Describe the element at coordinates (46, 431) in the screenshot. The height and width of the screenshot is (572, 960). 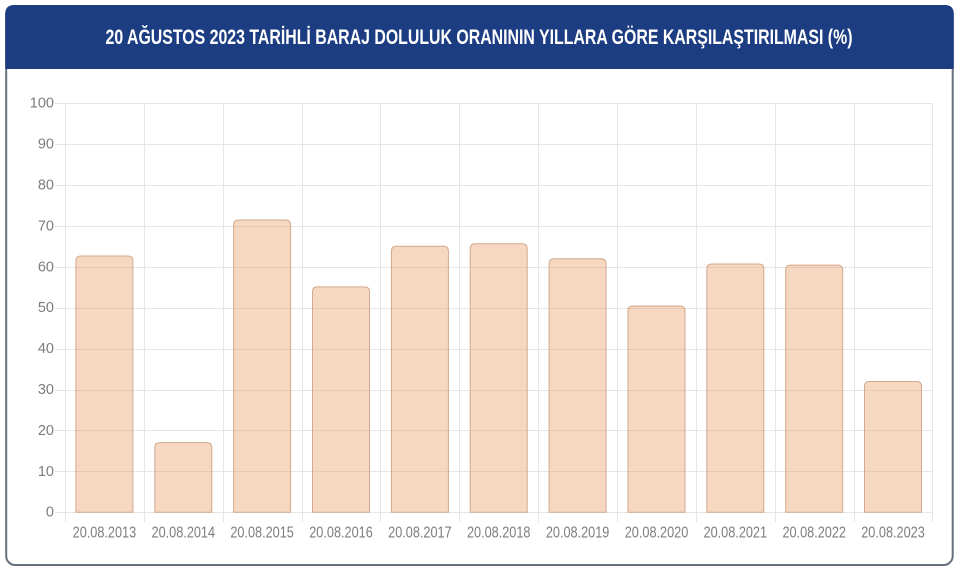
I see `svg-text: 20` at that location.